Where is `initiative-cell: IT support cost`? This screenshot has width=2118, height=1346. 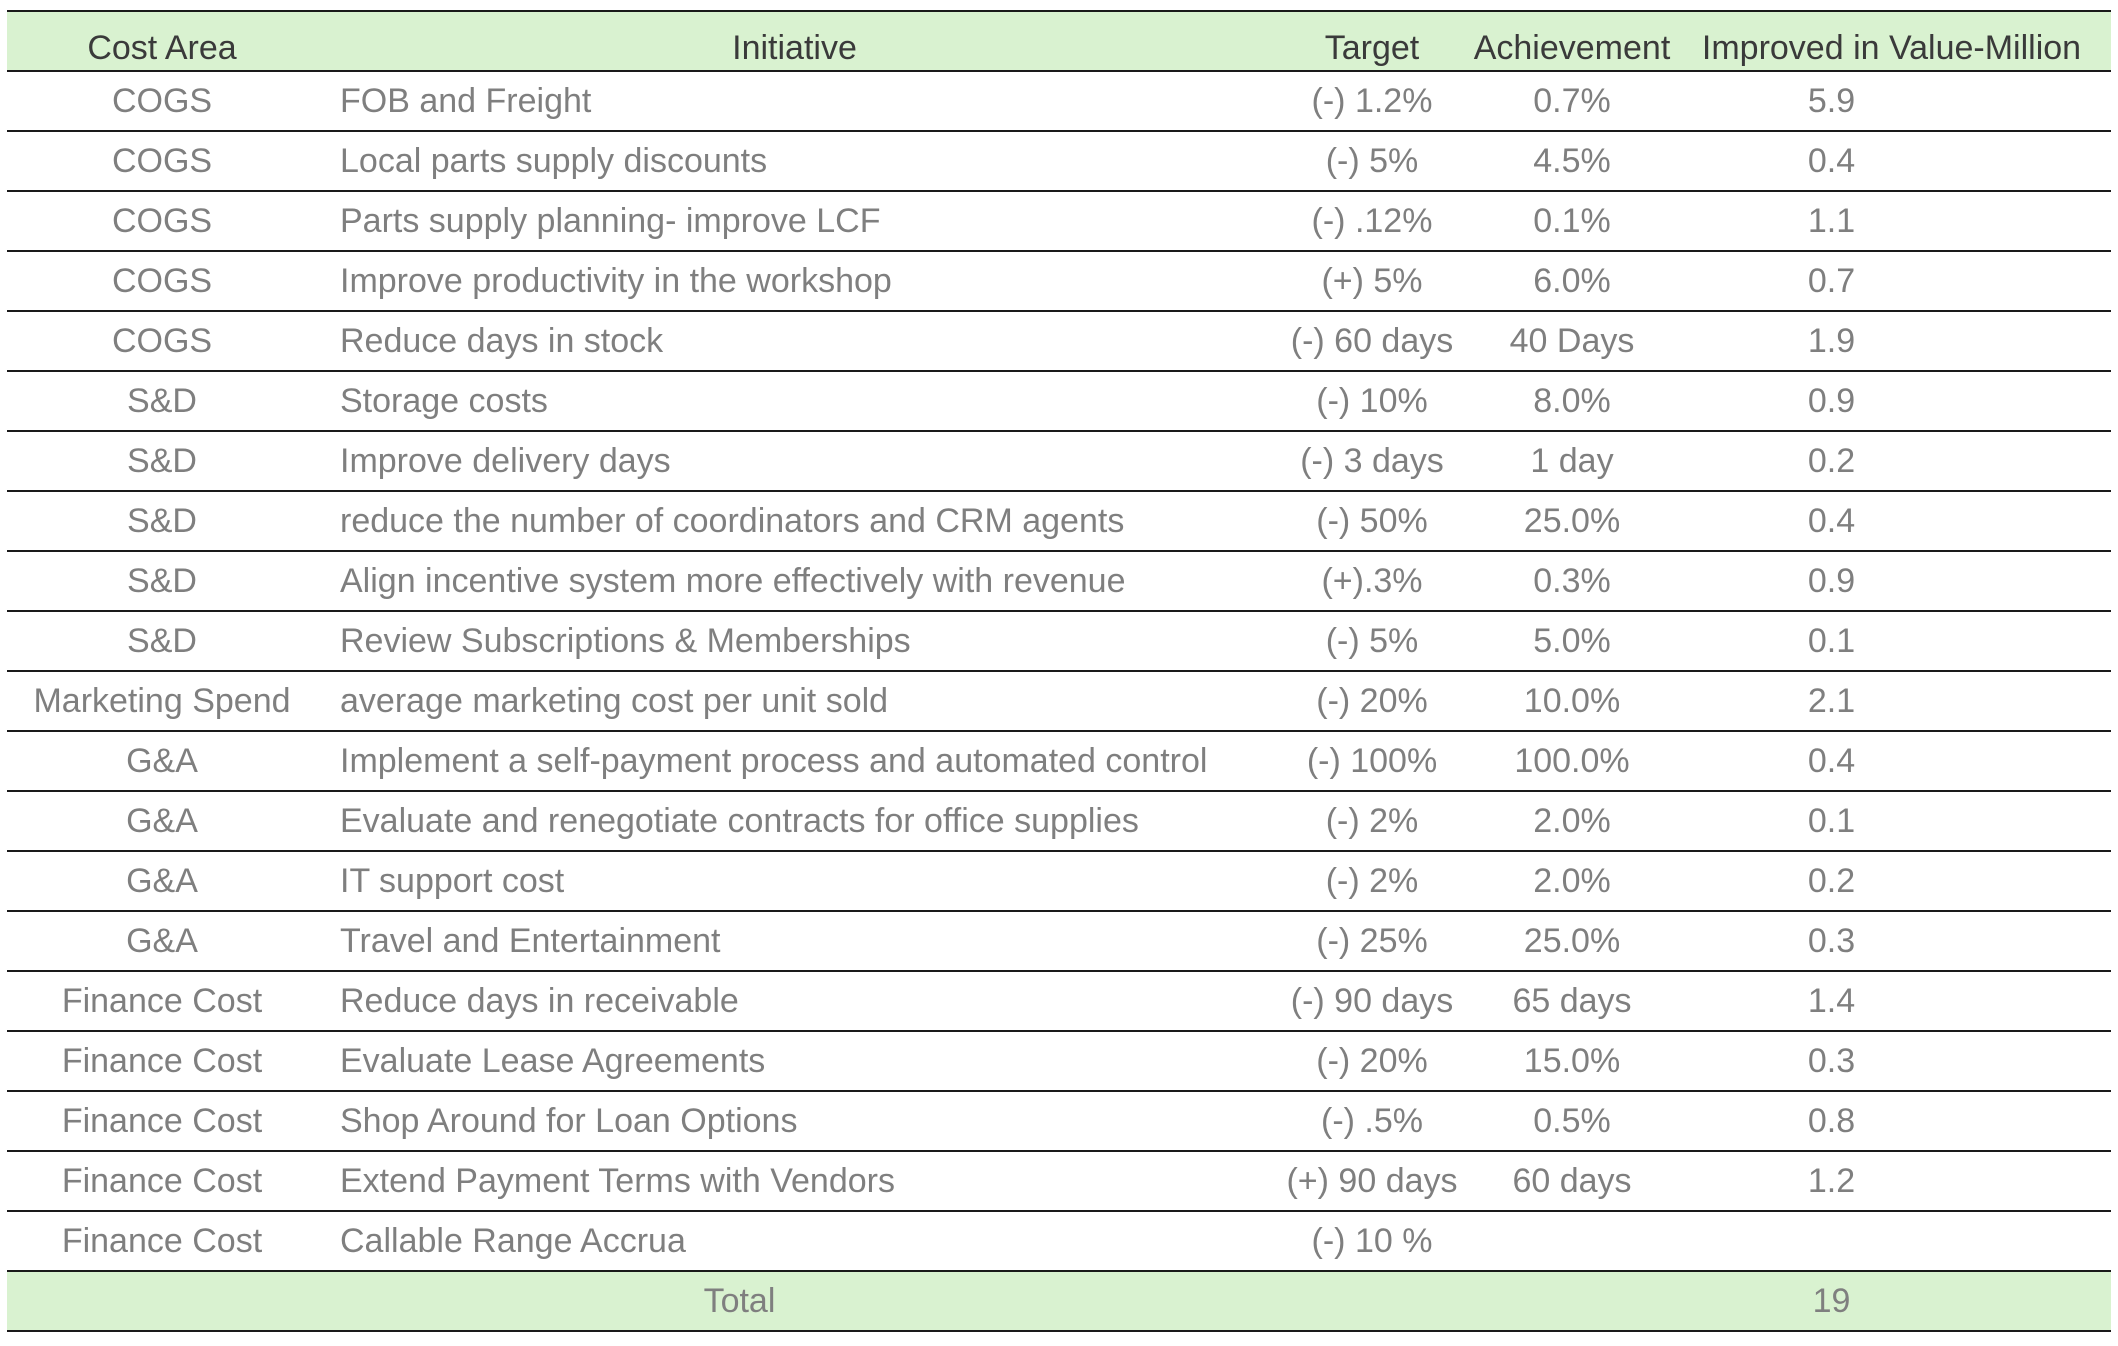
initiative-cell: IT support cost is located at coordinates (794, 881).